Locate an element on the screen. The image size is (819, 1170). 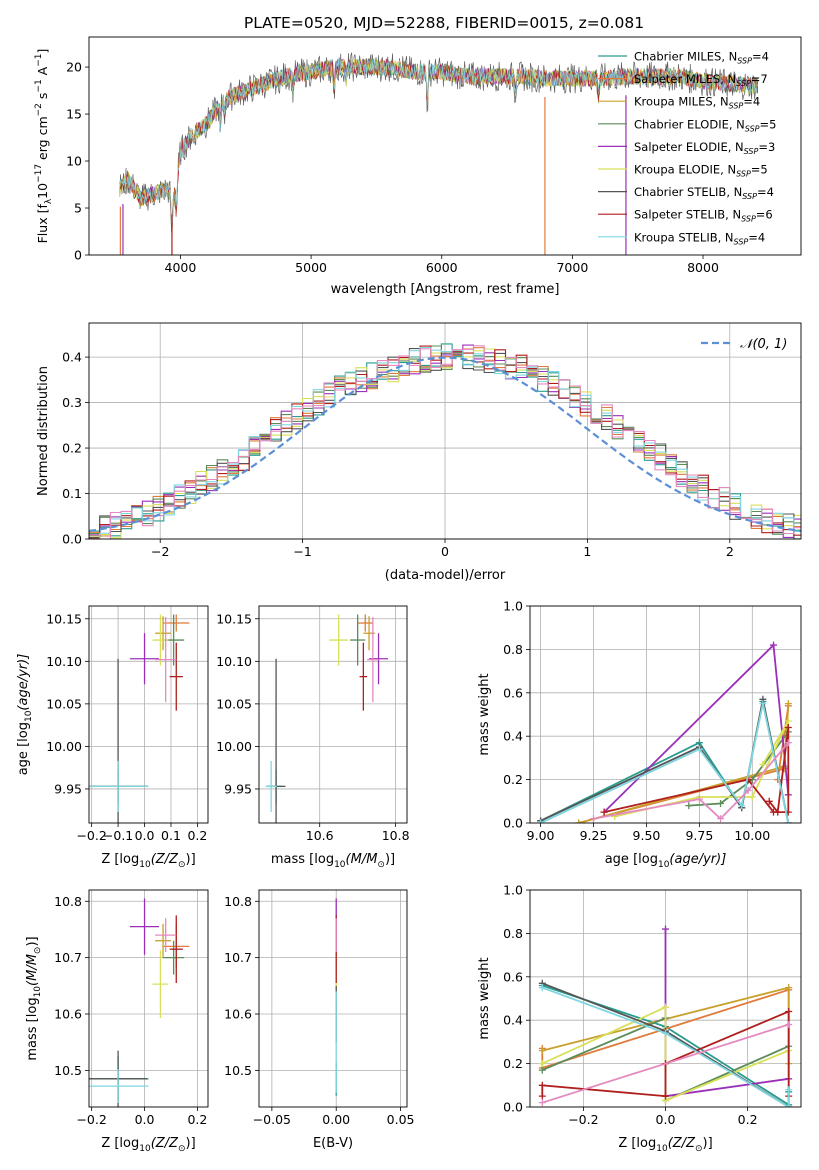
x-tick-label: 0.0 is located at coordinates (666, 1119).